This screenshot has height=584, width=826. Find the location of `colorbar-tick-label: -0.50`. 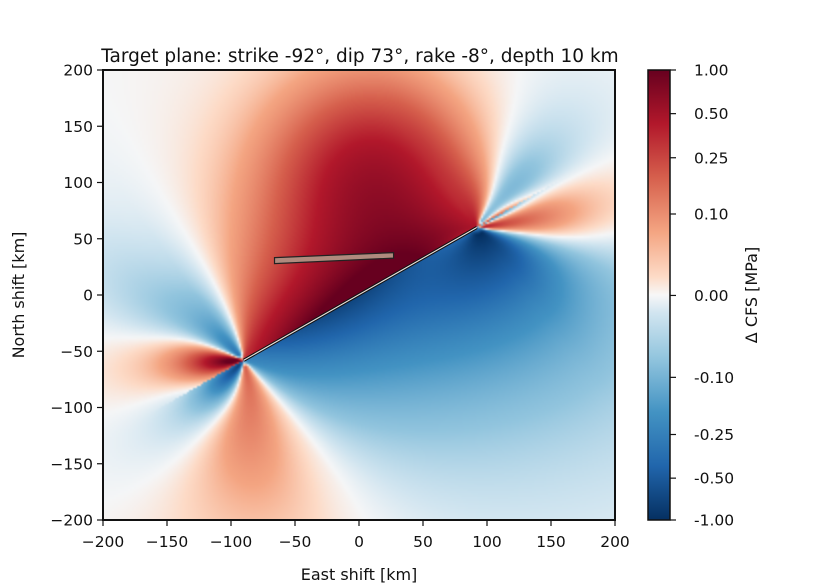

colorbar-tick-label: -0.50 is located at coordinates (714, 479).